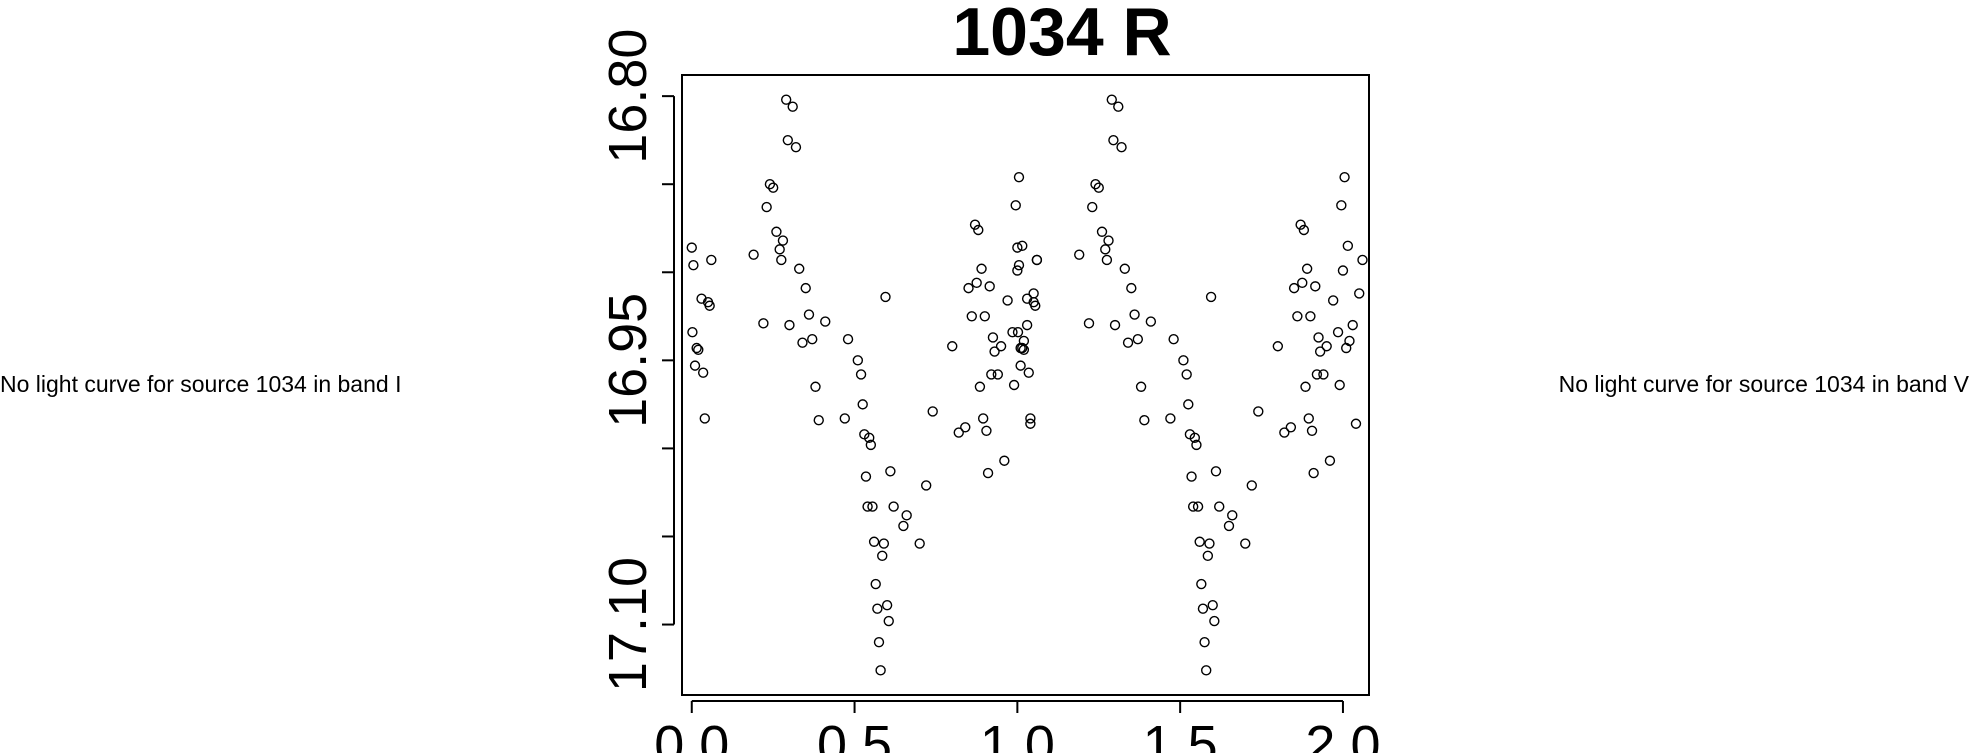 Image resolution: width=1969 pixels, height=753 pixels. What do you see at coordinates (201, 384) in the screenshot?
I see `no-curve-note-band-i: No light curve for source 1034 in band I` at bounding box center [201, 384].